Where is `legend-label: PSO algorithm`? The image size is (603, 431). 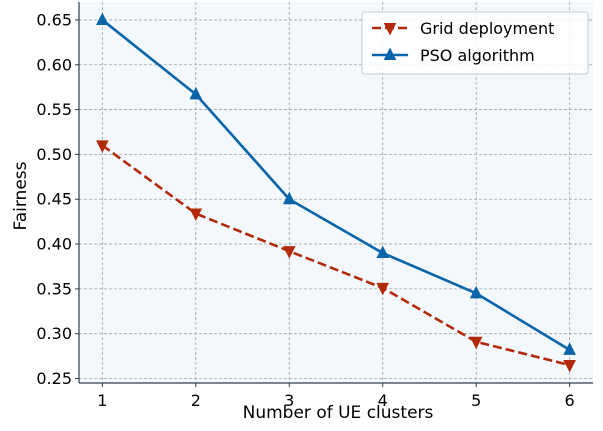
legend-label: PSO algorithm is located at coordinates (477, 55).